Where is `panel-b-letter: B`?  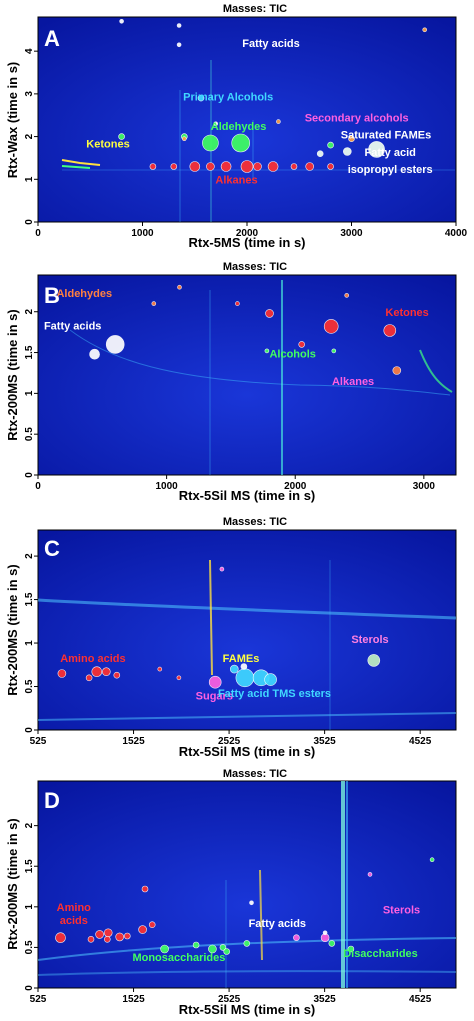
panel-b-letter: B is located at coordinates (52, 295).